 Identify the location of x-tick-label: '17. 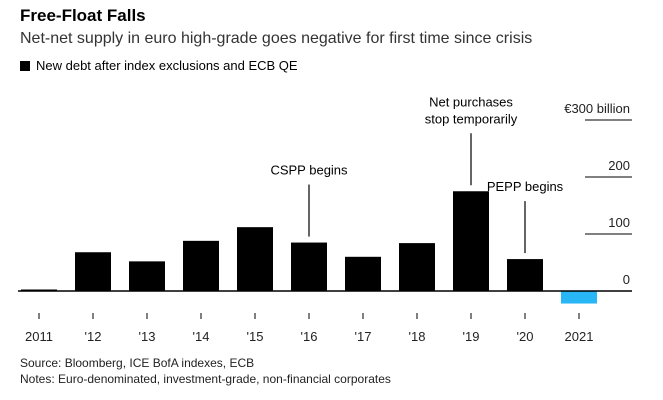
(363, 336).